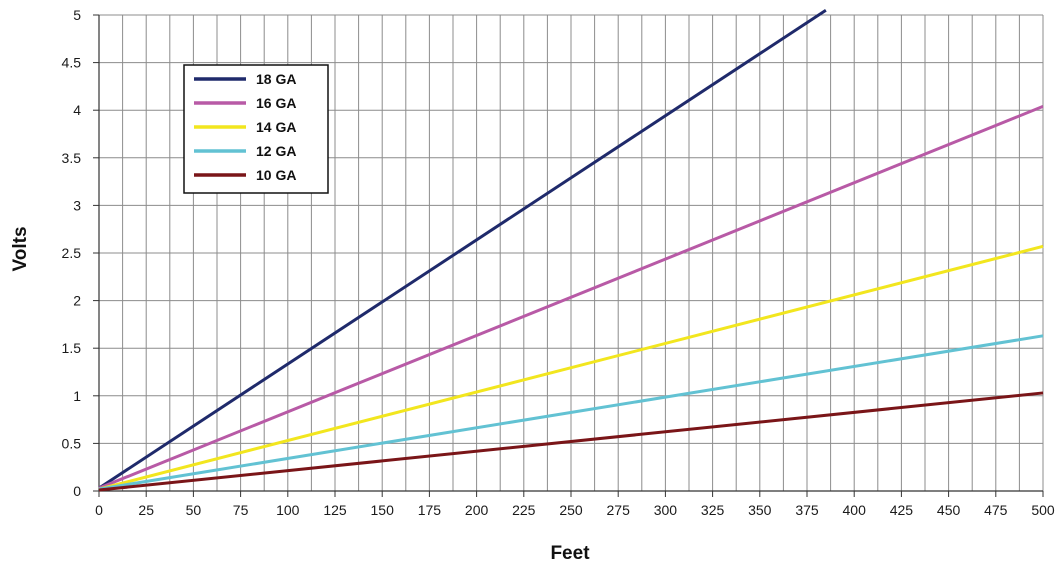 The height and width of the screenshot is (572, 1060). What do you see at coordinates (276, 103) in the screenshot?
I see `legend-label: 16 GA` at bounding box center [276, 103].